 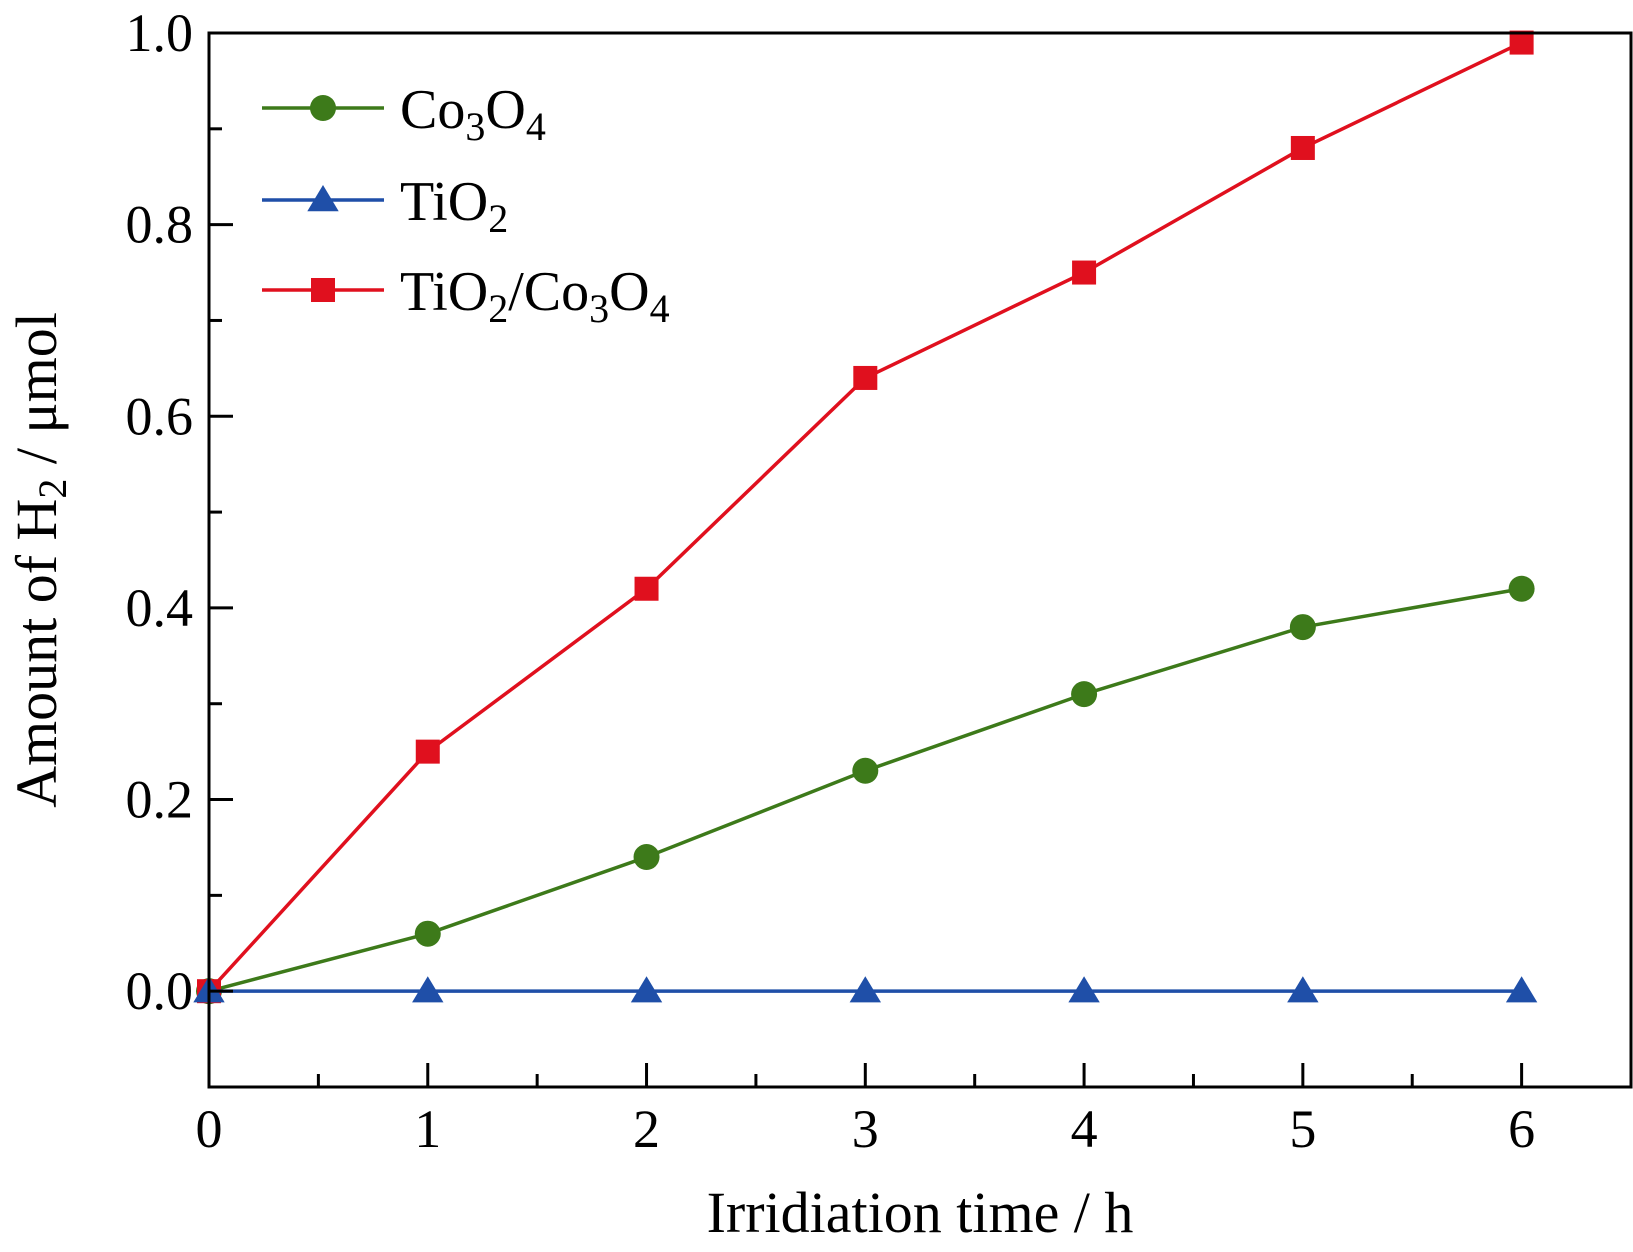 I want to click on x-tick-label: 4, so click(x=1084, y=1129).